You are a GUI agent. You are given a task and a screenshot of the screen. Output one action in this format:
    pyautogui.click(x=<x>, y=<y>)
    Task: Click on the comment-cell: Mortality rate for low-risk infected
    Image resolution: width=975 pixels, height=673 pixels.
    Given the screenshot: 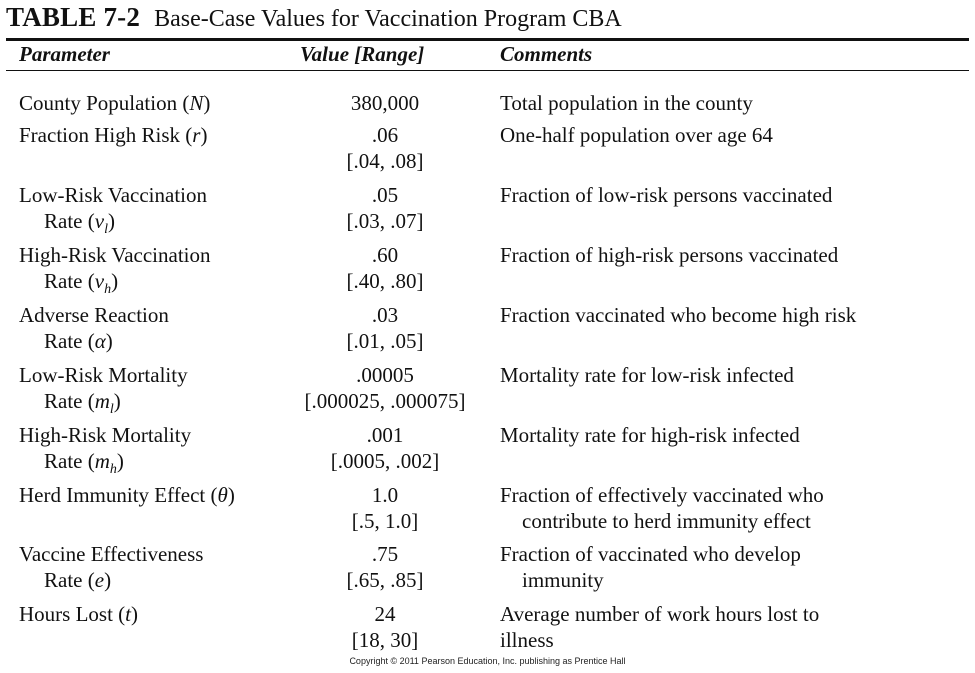 What is the action you would take?
    pyautogui.click(x=735, y=375)
    